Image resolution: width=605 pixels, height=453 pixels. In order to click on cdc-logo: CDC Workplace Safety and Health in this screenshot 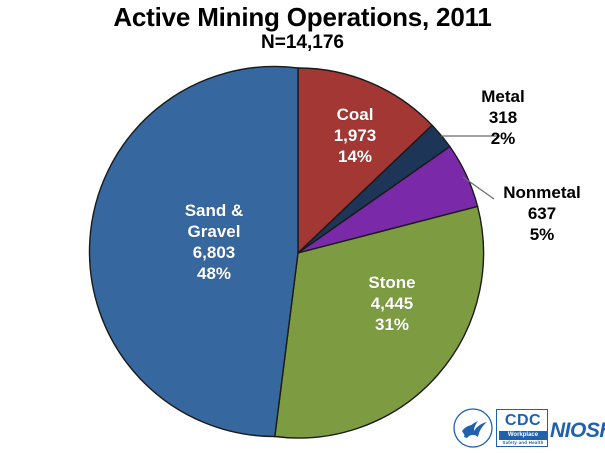, I will do `click(522, 428)`.